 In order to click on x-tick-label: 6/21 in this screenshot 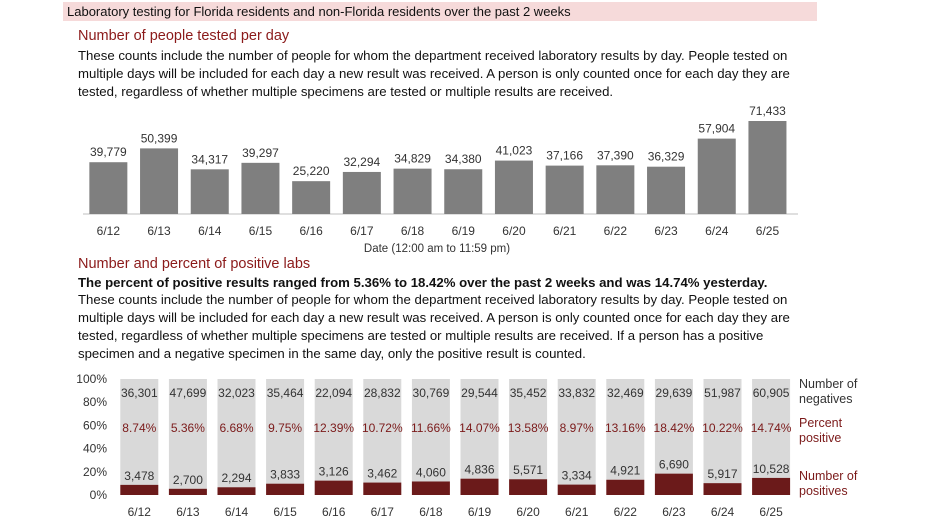, I will do `click(565, 231)`.